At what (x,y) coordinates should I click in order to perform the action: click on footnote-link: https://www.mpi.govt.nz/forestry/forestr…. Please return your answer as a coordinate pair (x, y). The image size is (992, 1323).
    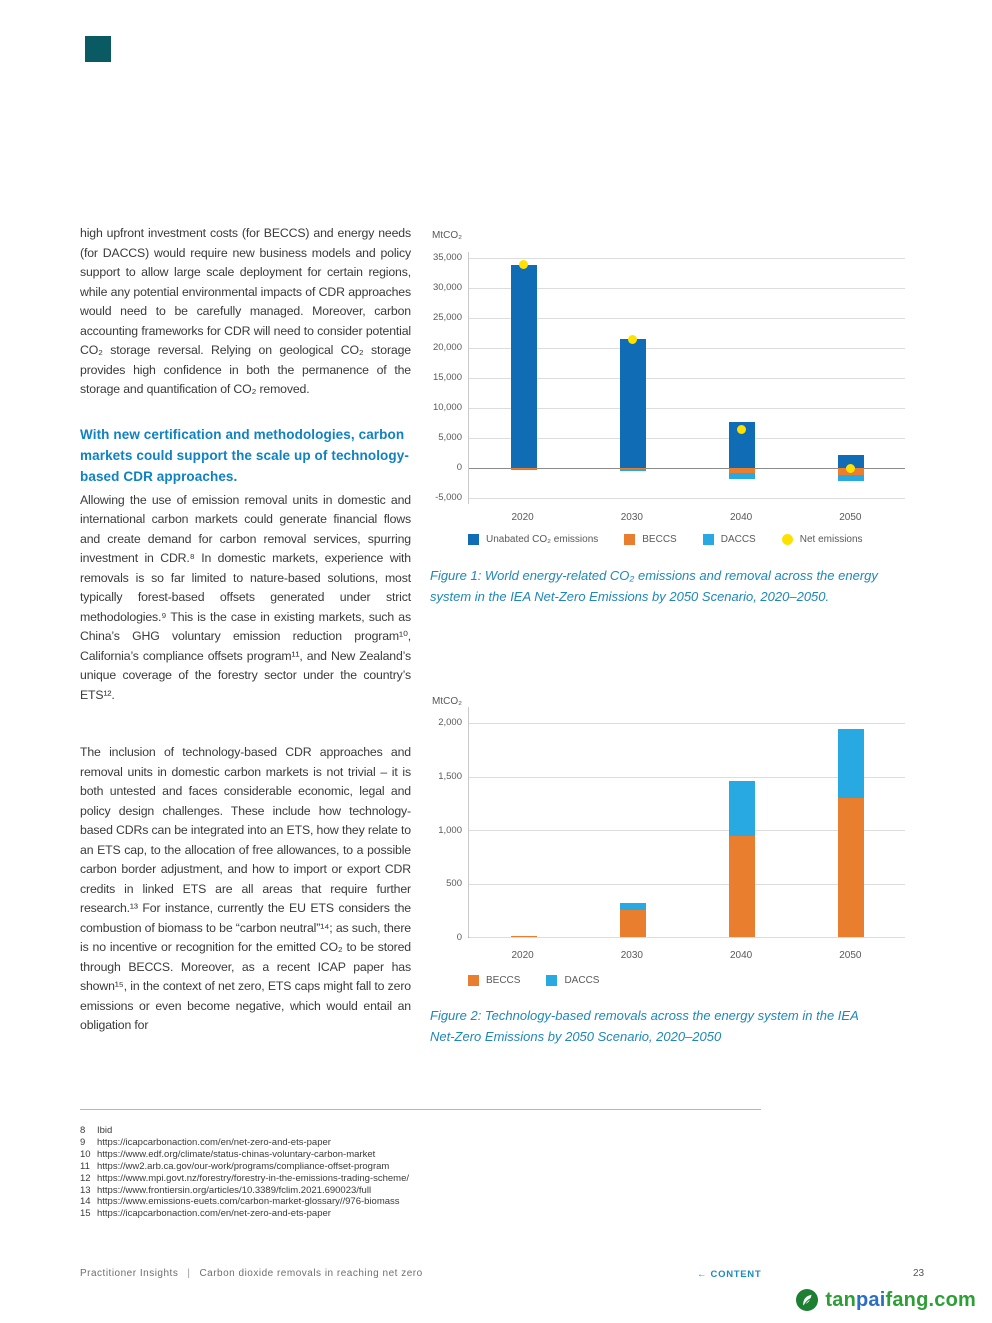
    Looking at the image, I should click on (253, 1178).